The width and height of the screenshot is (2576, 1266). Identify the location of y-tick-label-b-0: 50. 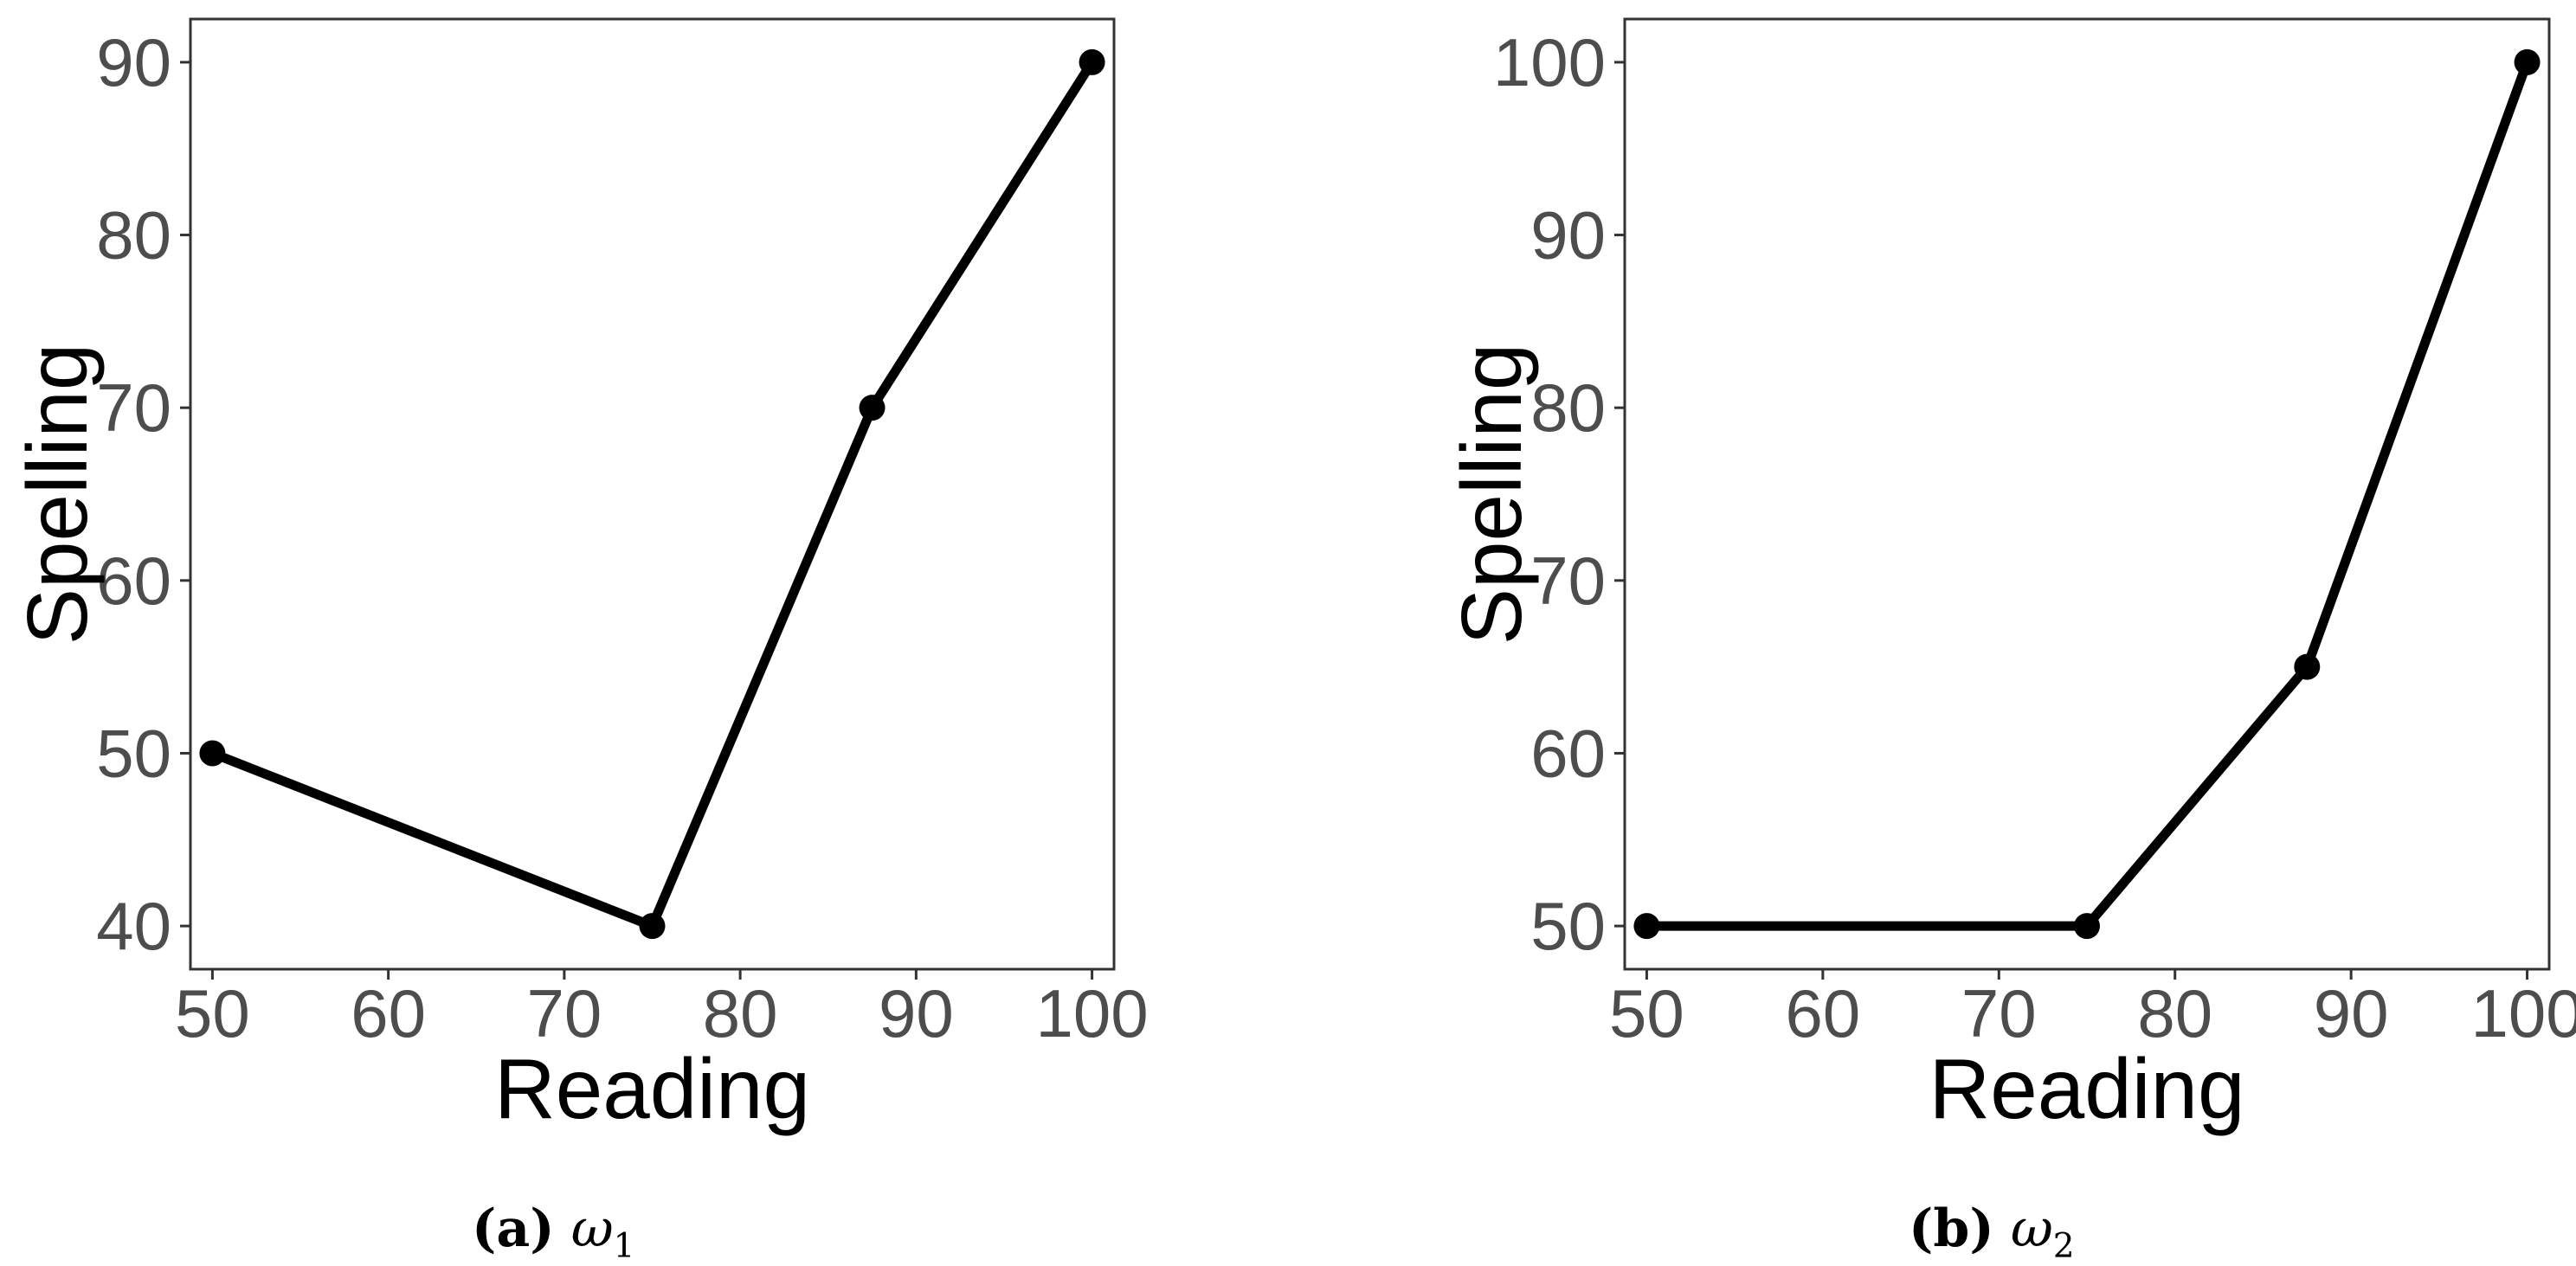
(1568, 926).